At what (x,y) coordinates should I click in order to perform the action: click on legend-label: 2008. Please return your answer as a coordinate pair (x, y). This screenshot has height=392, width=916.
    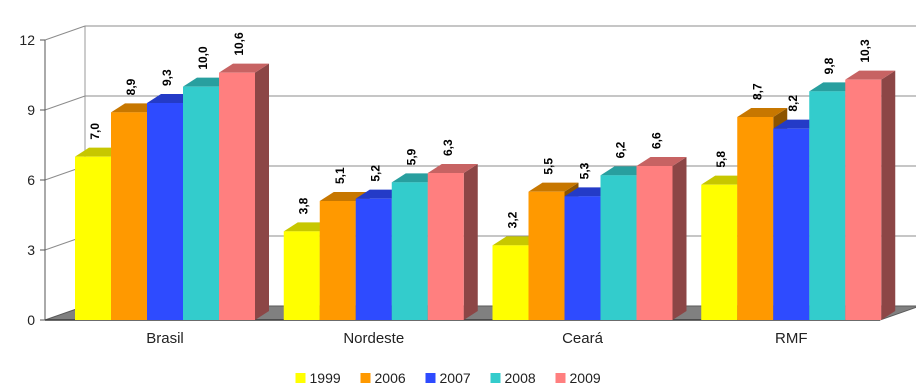
    Looking at the image, I should click on (520, 378).